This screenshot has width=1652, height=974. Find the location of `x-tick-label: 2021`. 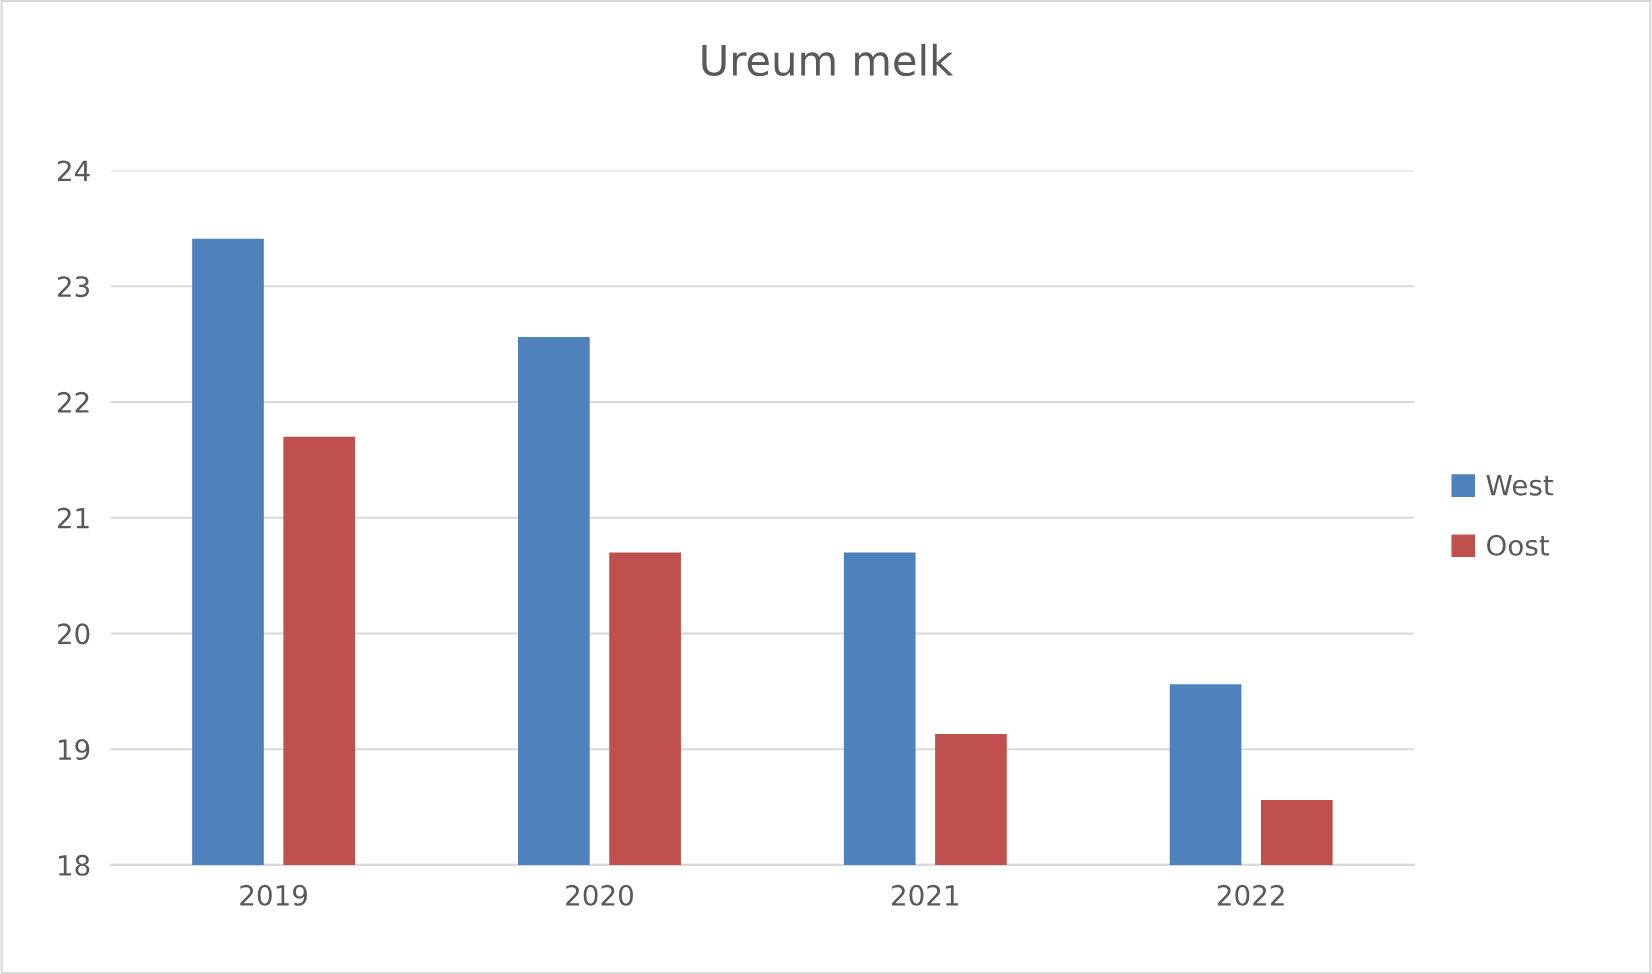

x-tick-label: 2021 is located at coordinates (925, 895).